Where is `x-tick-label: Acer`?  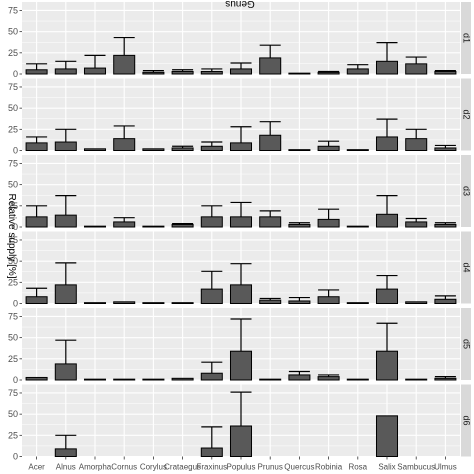 x-tick-label: Acer is located at coordinates (36, 467).